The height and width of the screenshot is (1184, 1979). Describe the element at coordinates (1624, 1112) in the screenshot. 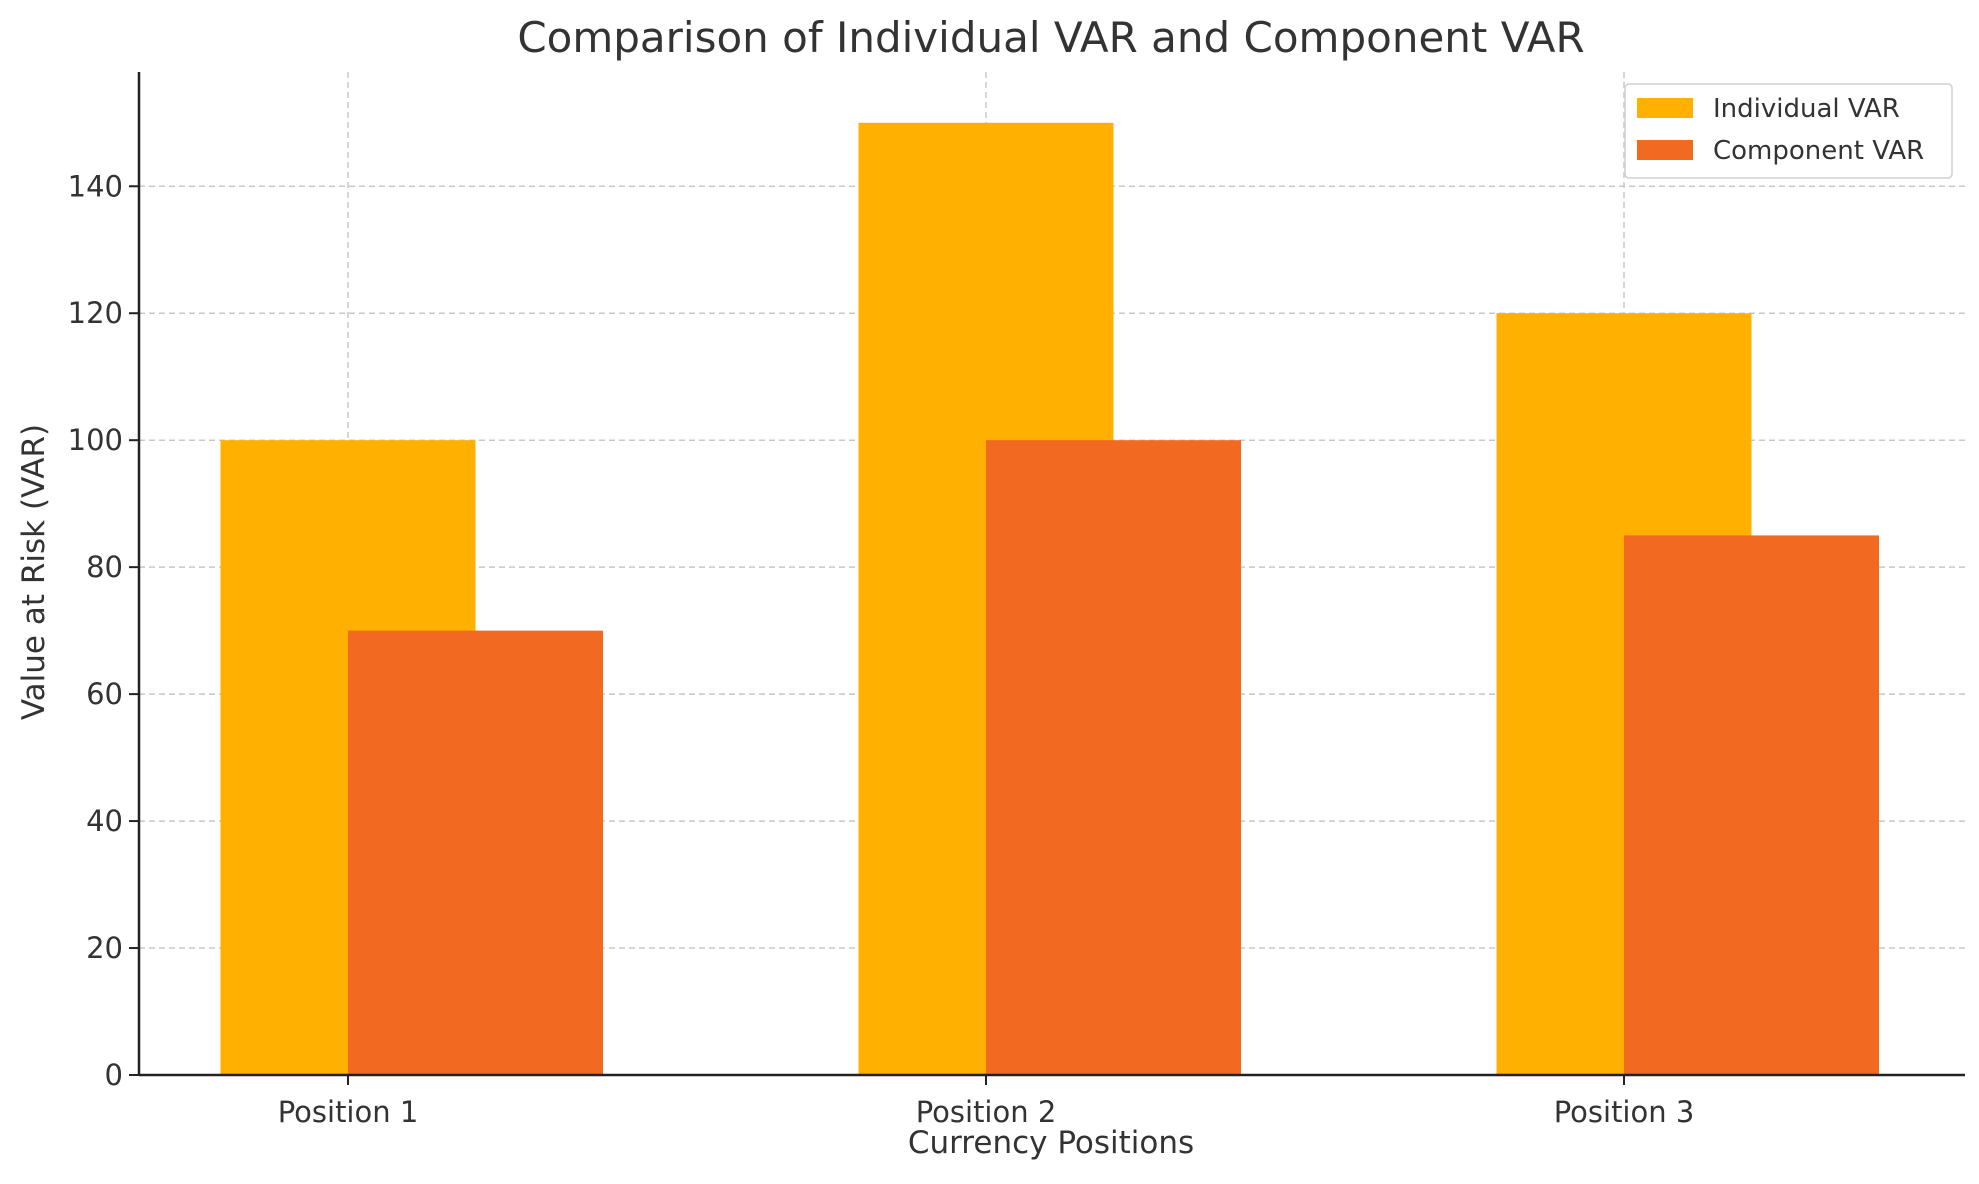

I see `x-tick-label: Position 3` at that location.